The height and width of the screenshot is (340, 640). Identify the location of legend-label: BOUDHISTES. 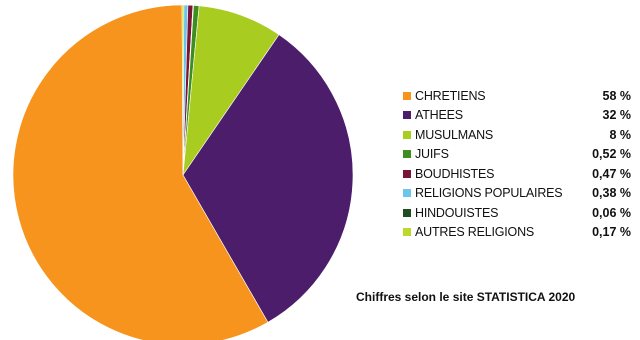
(455, 173).